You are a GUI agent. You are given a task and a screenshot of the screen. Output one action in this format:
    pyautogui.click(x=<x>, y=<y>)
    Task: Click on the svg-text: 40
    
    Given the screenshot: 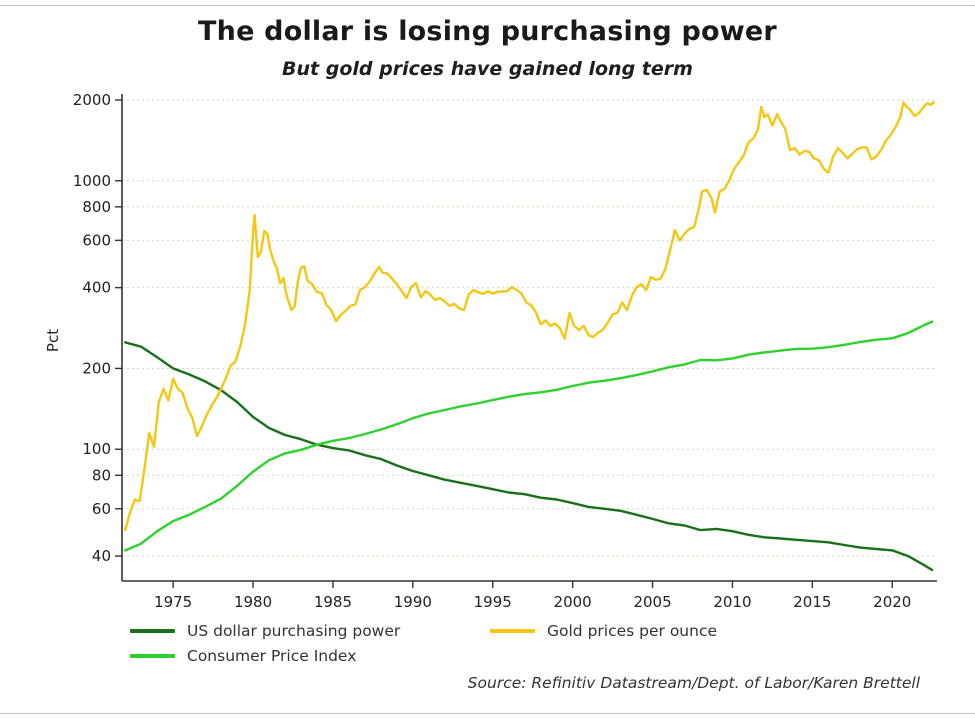 What is the action you would take?
    pyautogui.click(x=101, y=556)
    